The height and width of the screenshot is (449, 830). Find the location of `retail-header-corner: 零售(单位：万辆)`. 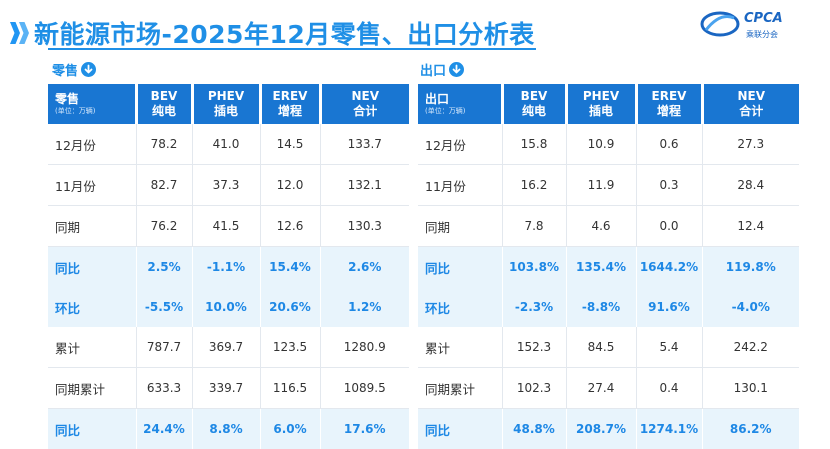

retail-header-corner: 零售(单位：万辆) is located at coordinates (92, 104).